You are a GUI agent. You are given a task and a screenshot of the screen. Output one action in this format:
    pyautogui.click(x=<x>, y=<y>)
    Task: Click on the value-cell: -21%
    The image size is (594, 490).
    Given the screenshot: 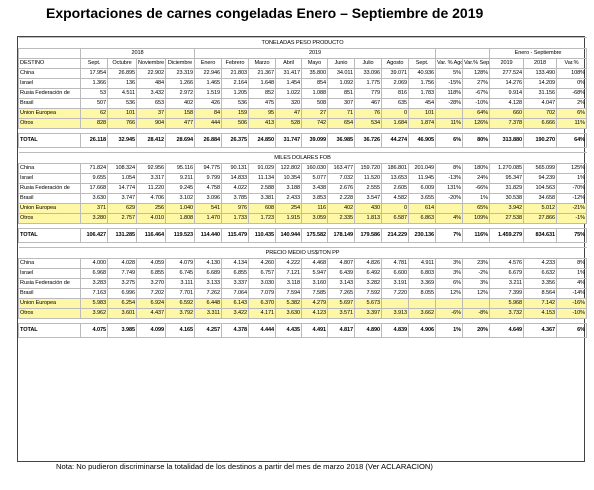 What is the action you would take?
    pyautogui.click(x=571, y=208)
    